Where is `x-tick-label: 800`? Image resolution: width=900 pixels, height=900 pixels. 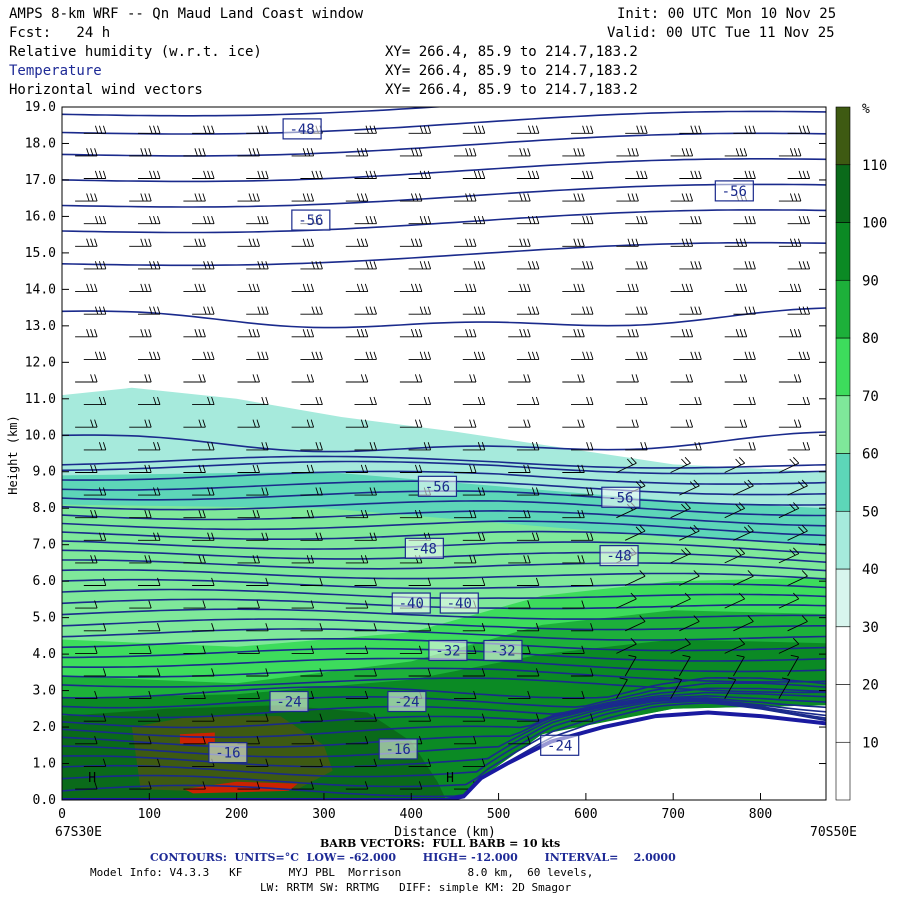
x-tick-label: 800 is located at coordinates (760, 814).